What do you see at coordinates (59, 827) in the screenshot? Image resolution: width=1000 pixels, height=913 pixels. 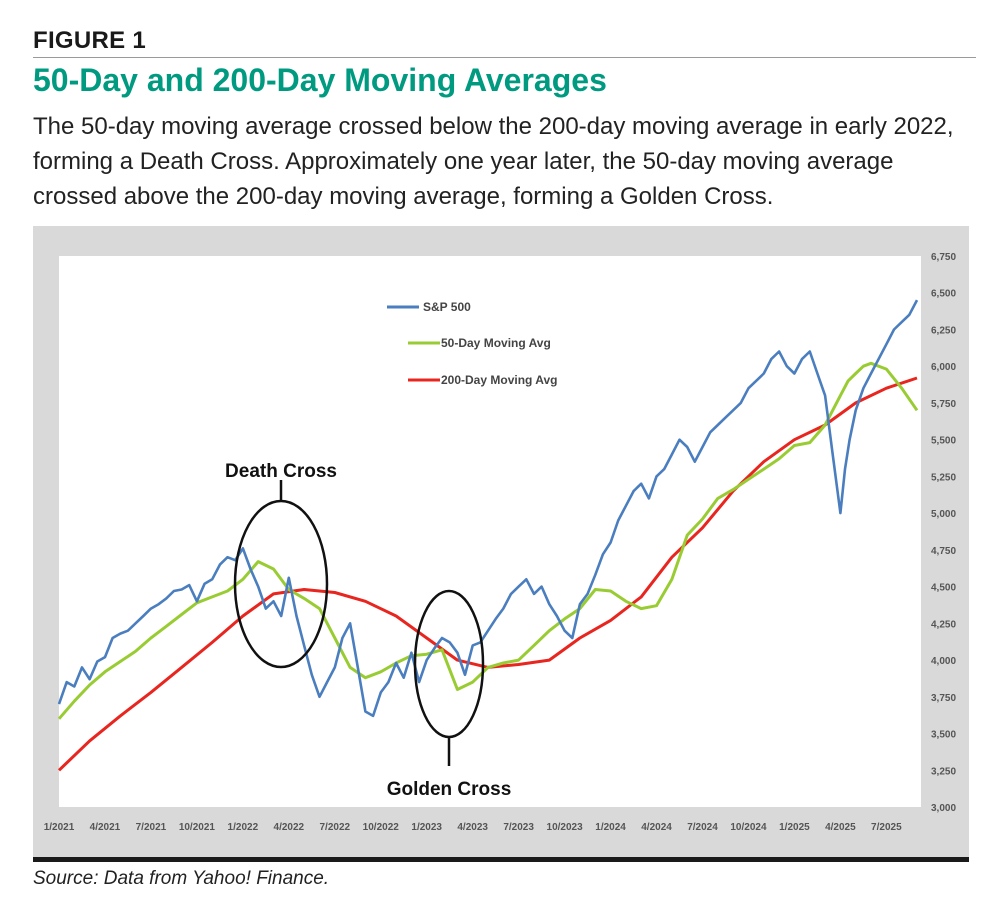 I see `x-tick-label: 1/2021` at bounding box center [59, 827].